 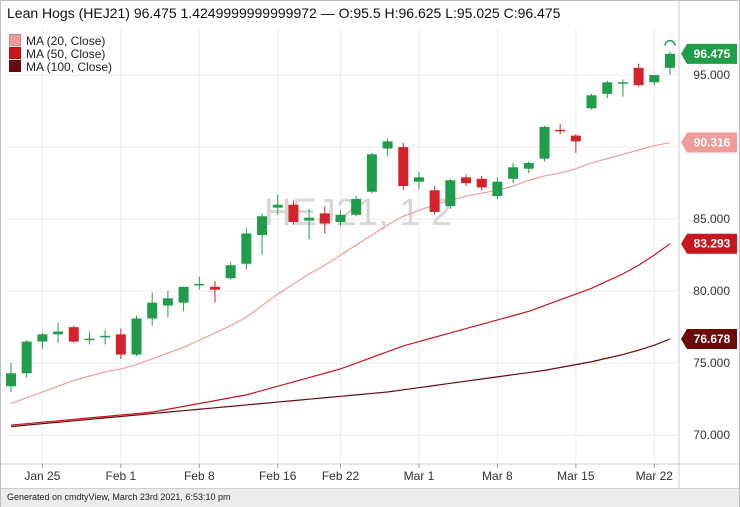 What do you see at coordinates (711, 75) in the screenshot?
I see `y-tick-label: 95.000` at bounding box center [711, 75].